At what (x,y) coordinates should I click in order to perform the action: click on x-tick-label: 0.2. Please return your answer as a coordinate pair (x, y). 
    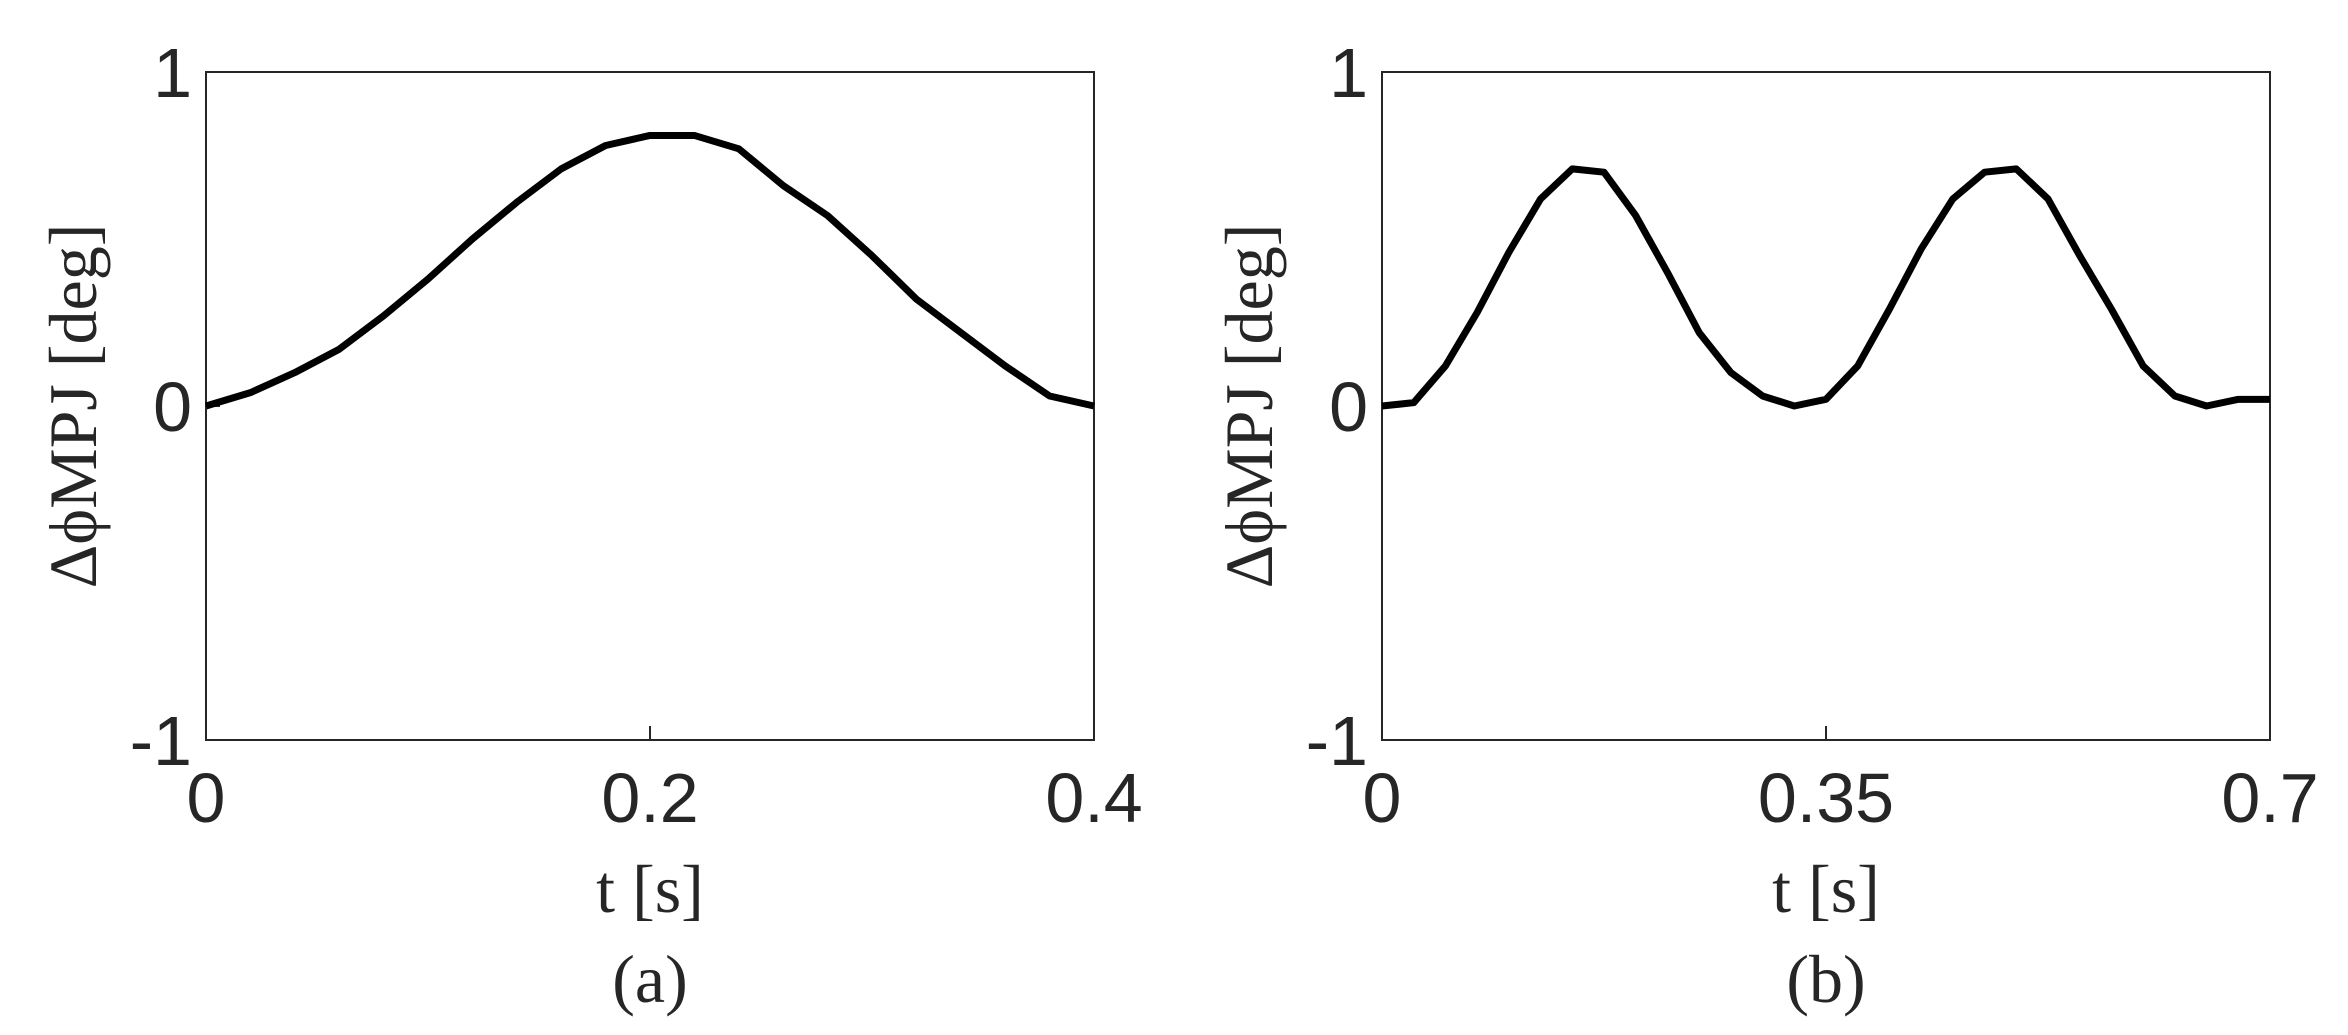
    Looking at the image, I should click on (649, 798).